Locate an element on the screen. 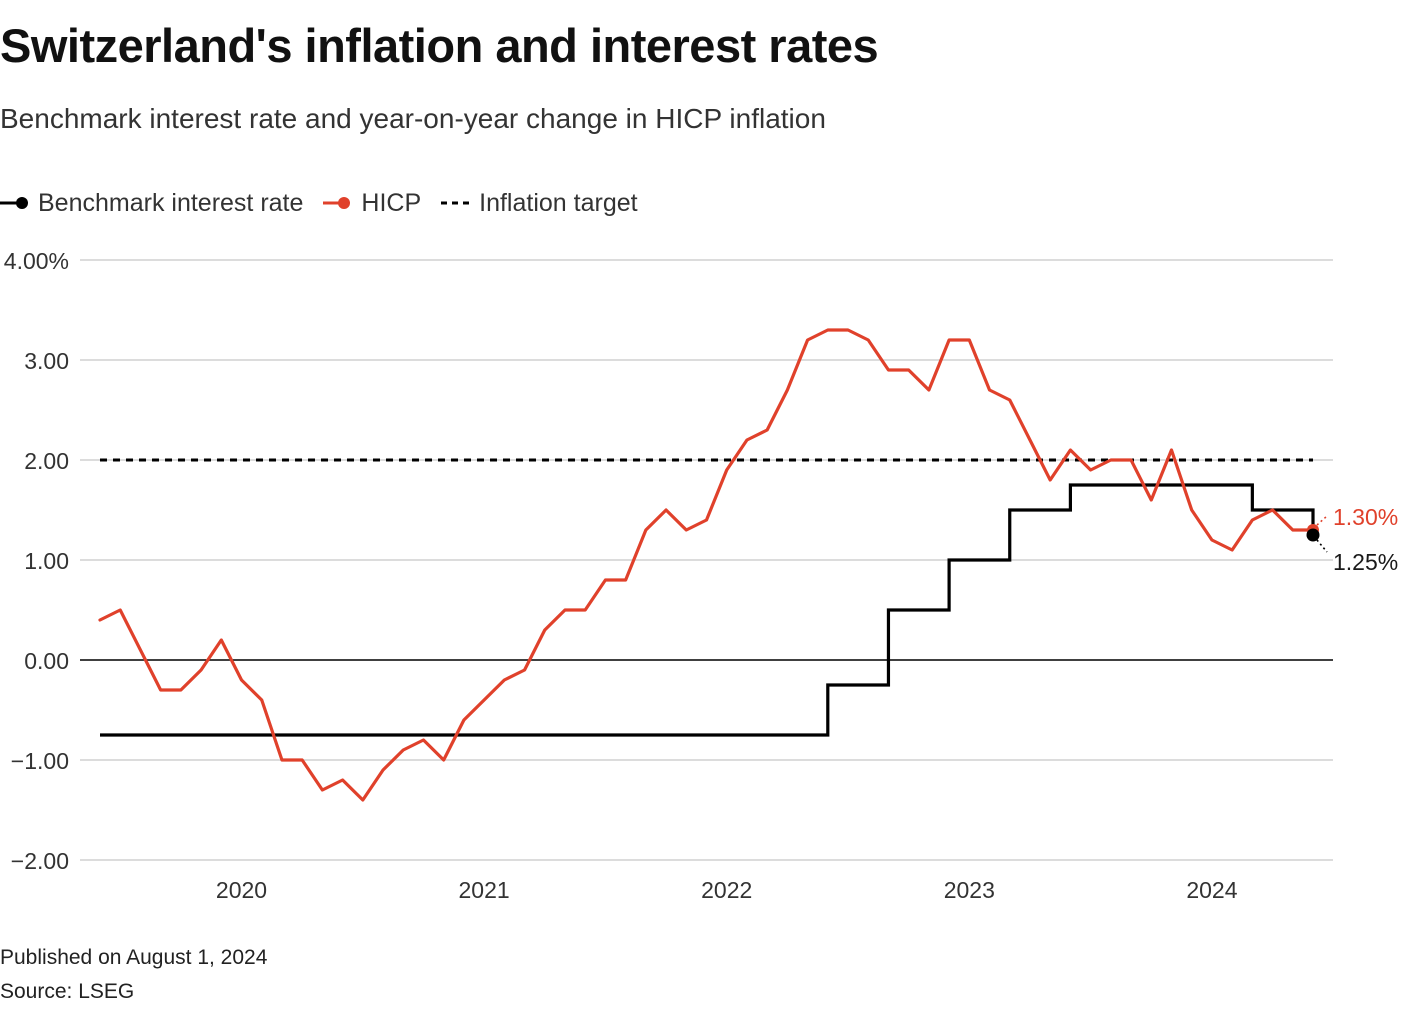 The height and width of the screenshot is (1016, 1420). legend-hicp-swatch-icon is located at coordinates (337, 203).